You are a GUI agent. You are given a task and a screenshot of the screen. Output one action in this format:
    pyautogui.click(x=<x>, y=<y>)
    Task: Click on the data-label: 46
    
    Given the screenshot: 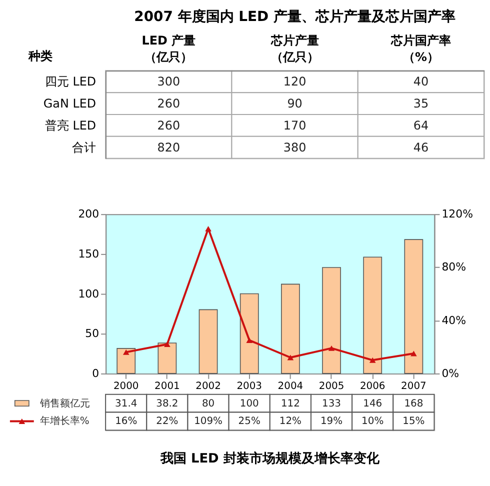 What is the action you would take?
    pyautogui.click(x=421, y=147)
    